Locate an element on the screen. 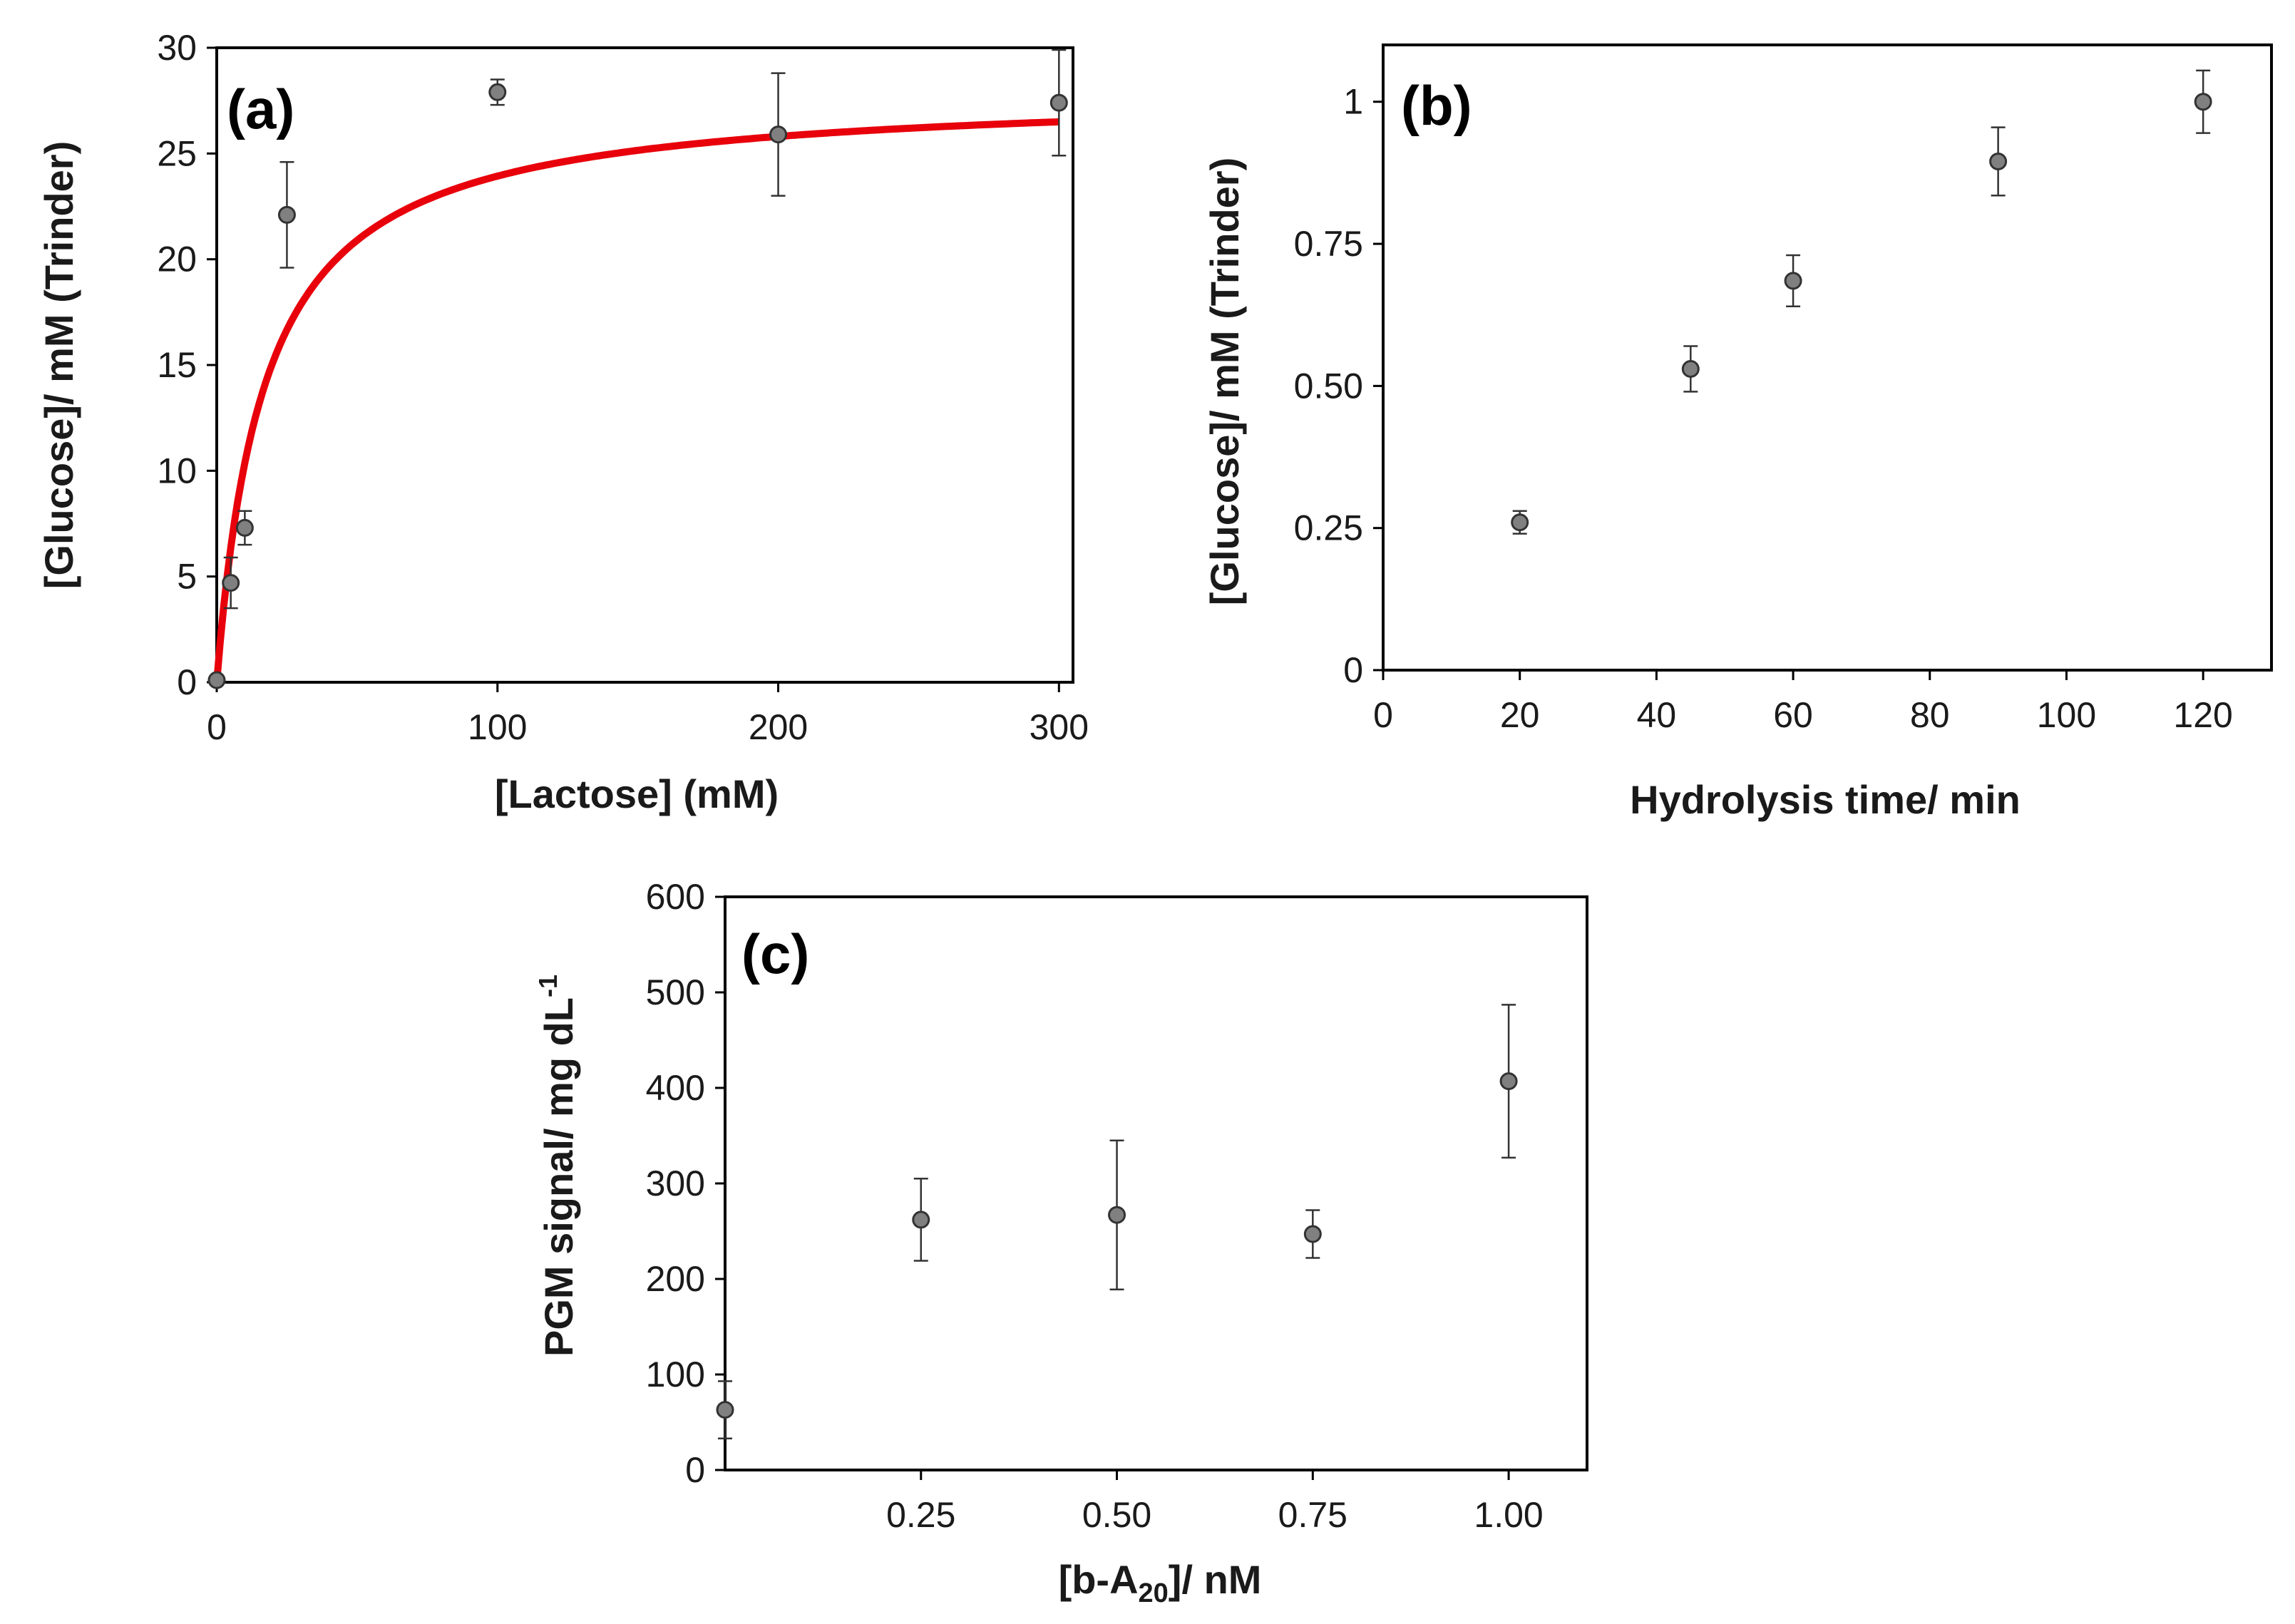  x-tick-label: 80 is located at coordinates (1930, 715).